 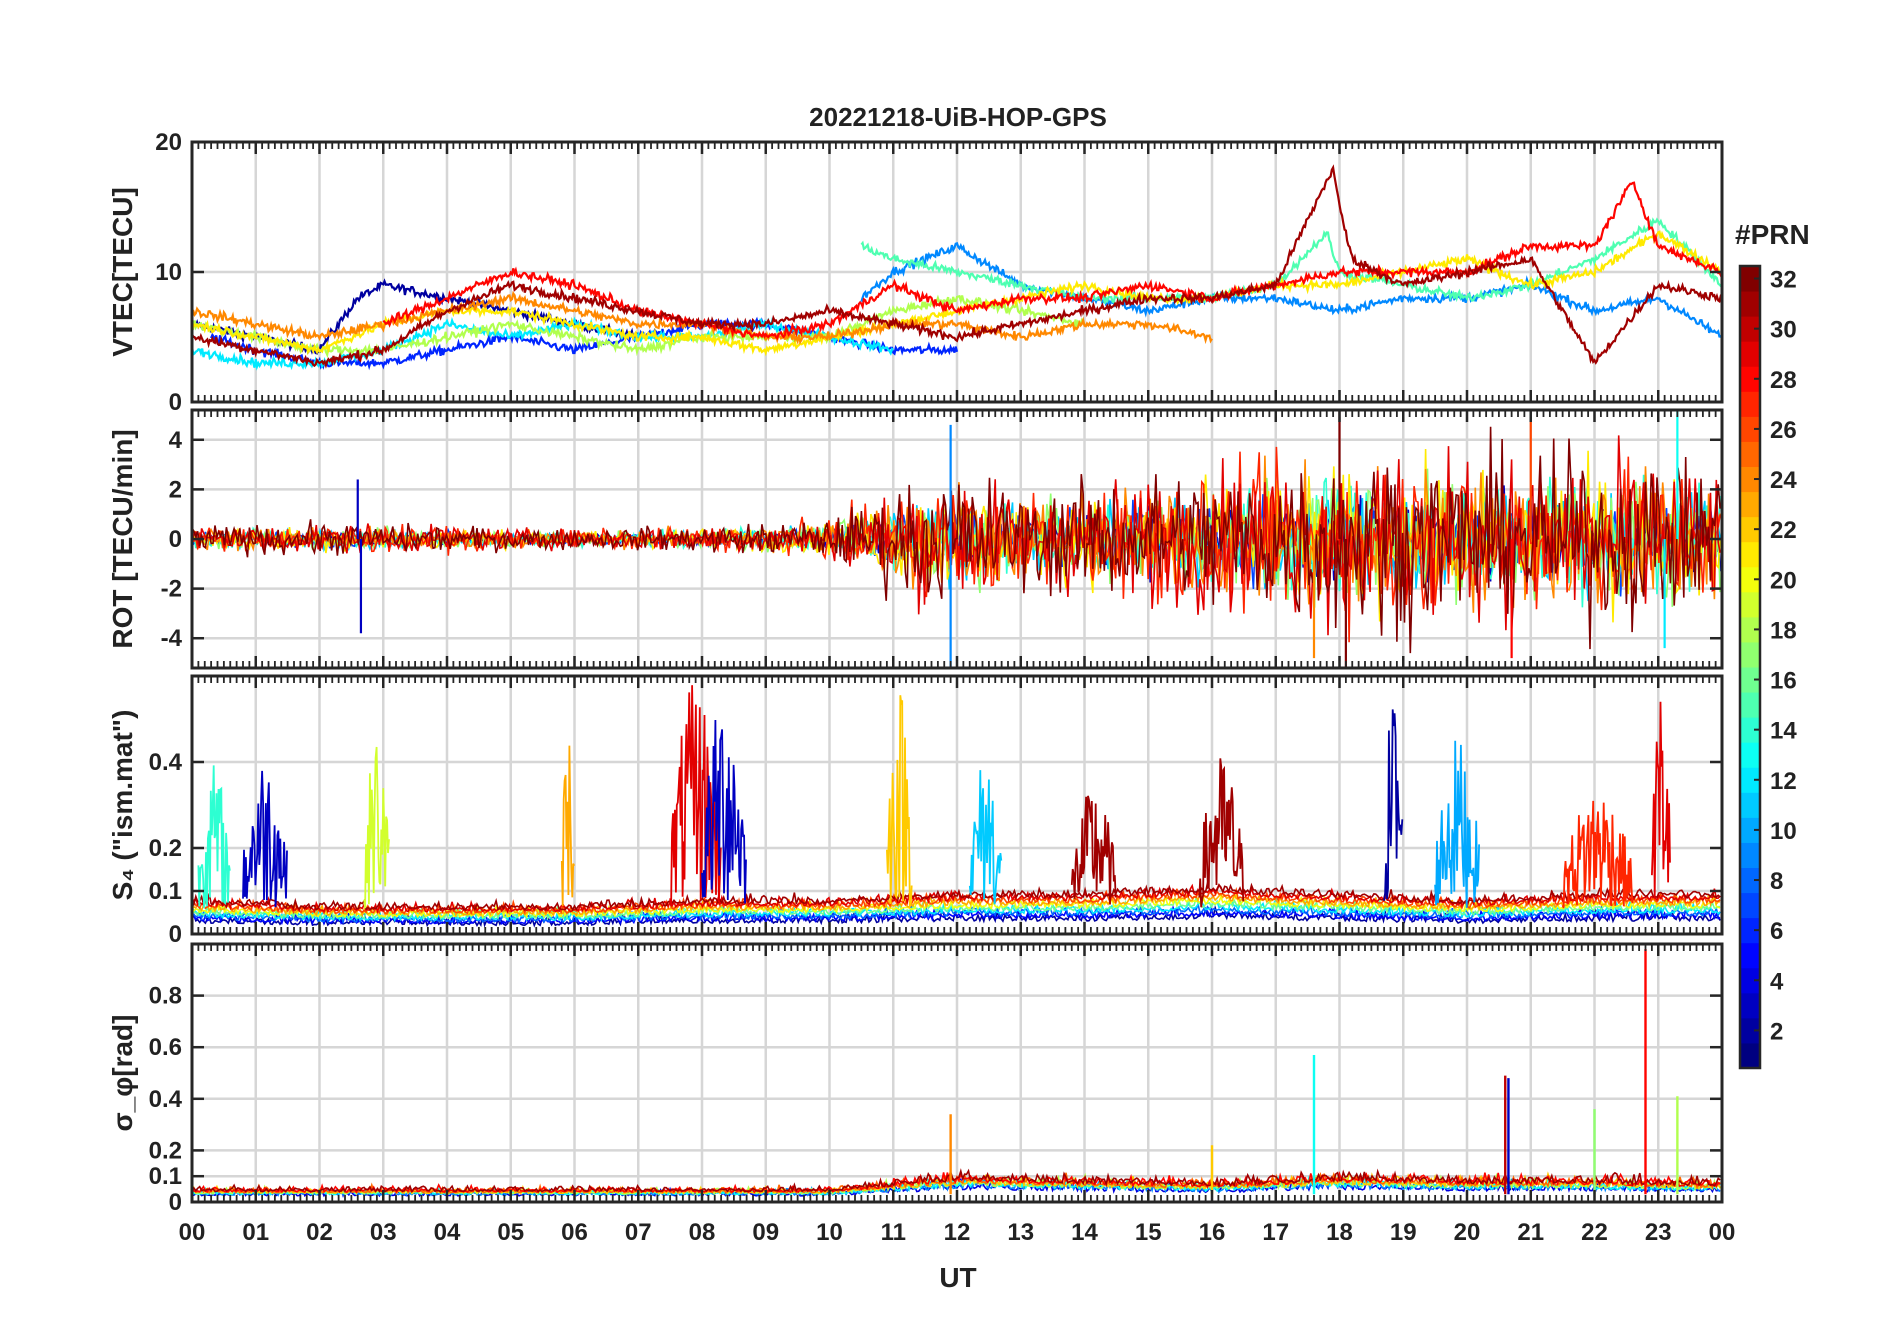 I want to click on y-axis-title-vtec: VTEC[TECU], so click(x=122, y=272).